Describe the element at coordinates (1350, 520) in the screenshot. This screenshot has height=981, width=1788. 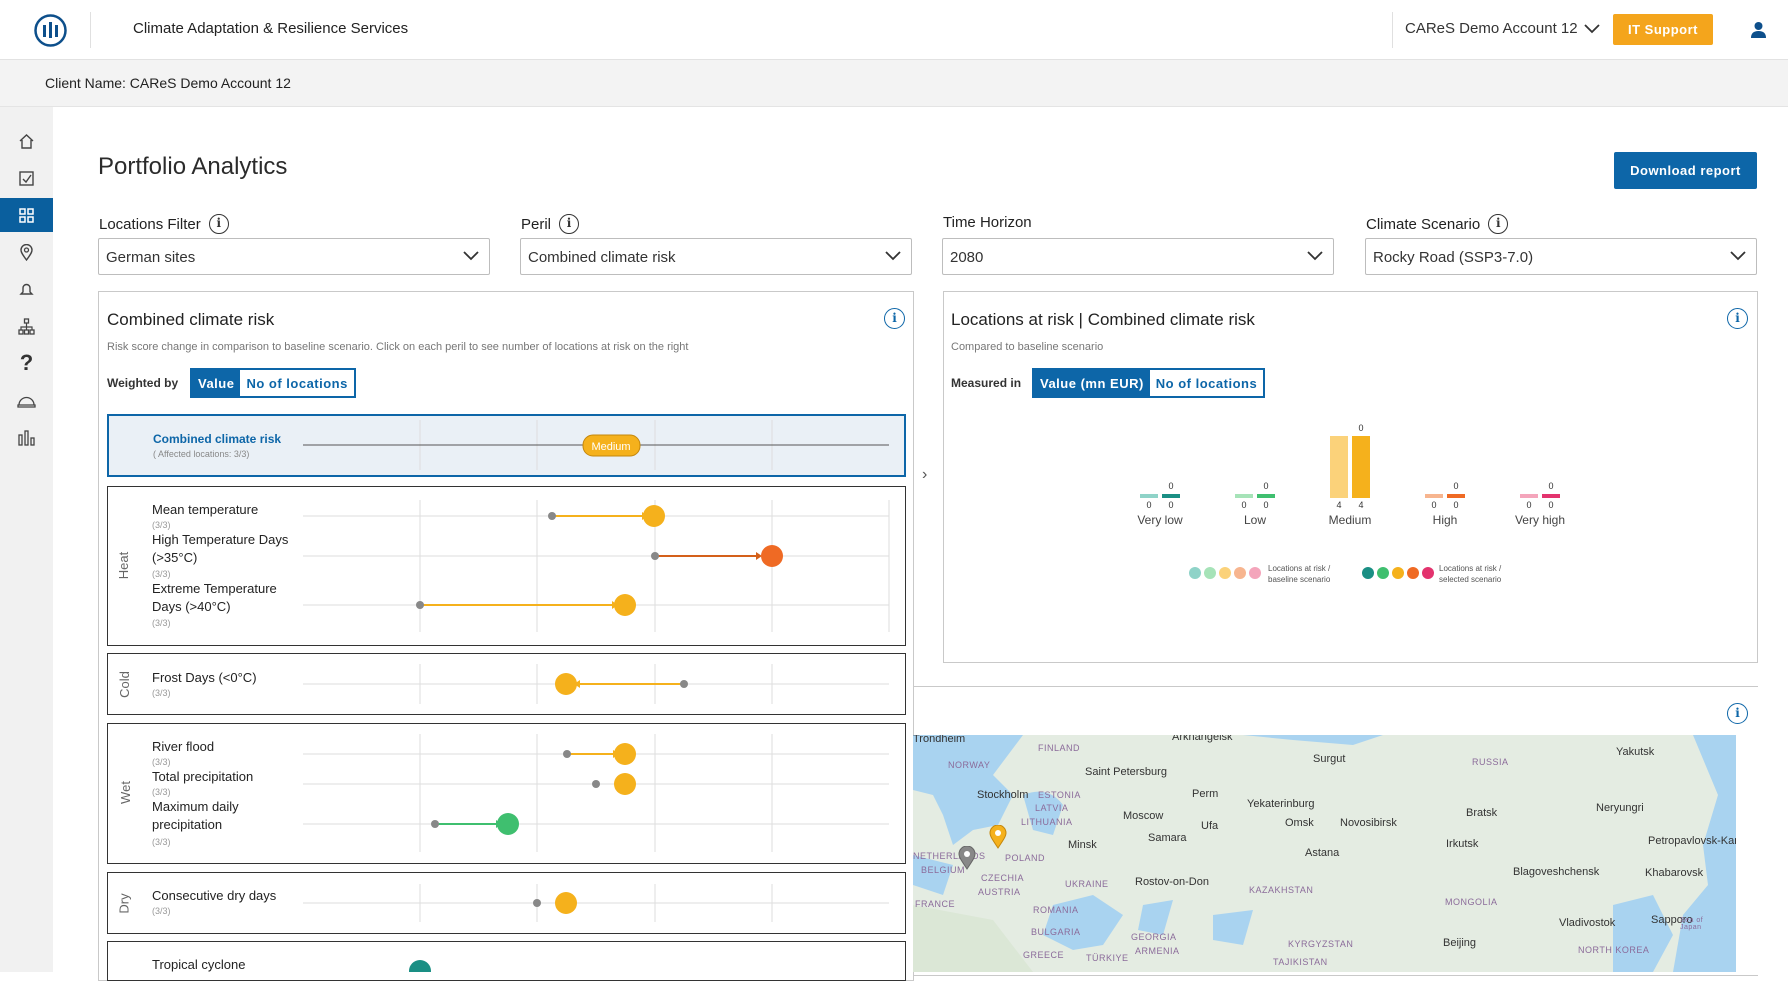
I see `category-label: Medium` at that location.